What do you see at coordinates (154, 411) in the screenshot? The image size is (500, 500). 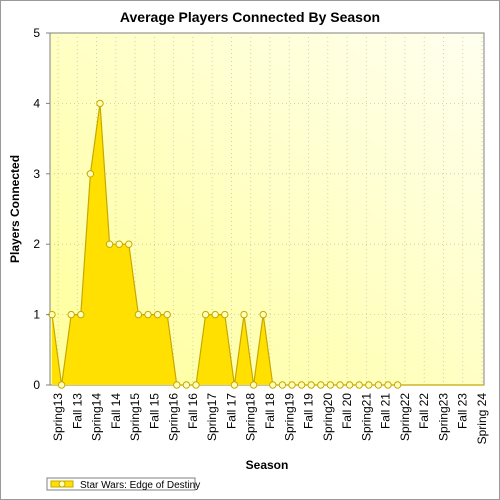 I see `x-tick-label: Fall 15` at bounding box center [154, 411].